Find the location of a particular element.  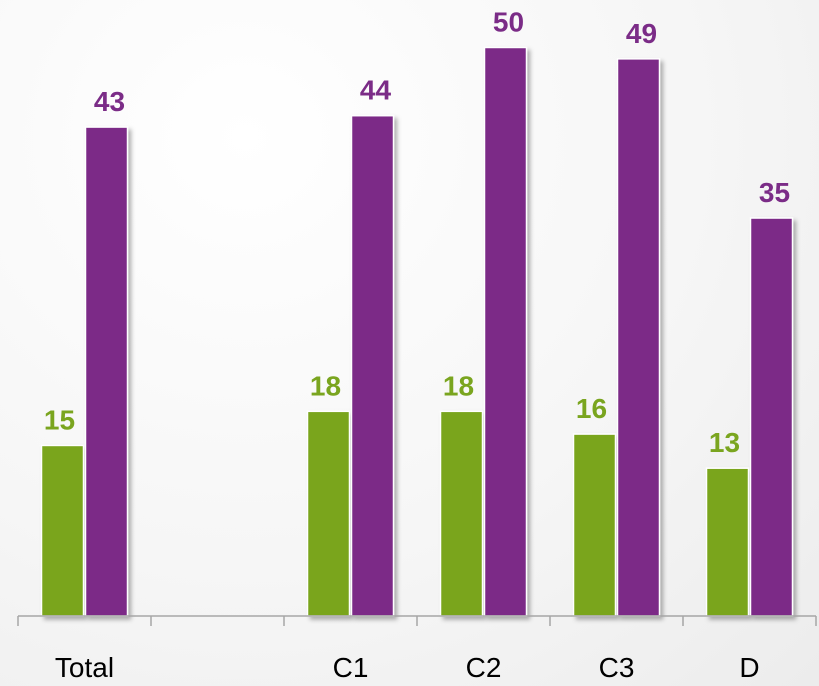

bar-series2-total is located at coordinates (106, 371).